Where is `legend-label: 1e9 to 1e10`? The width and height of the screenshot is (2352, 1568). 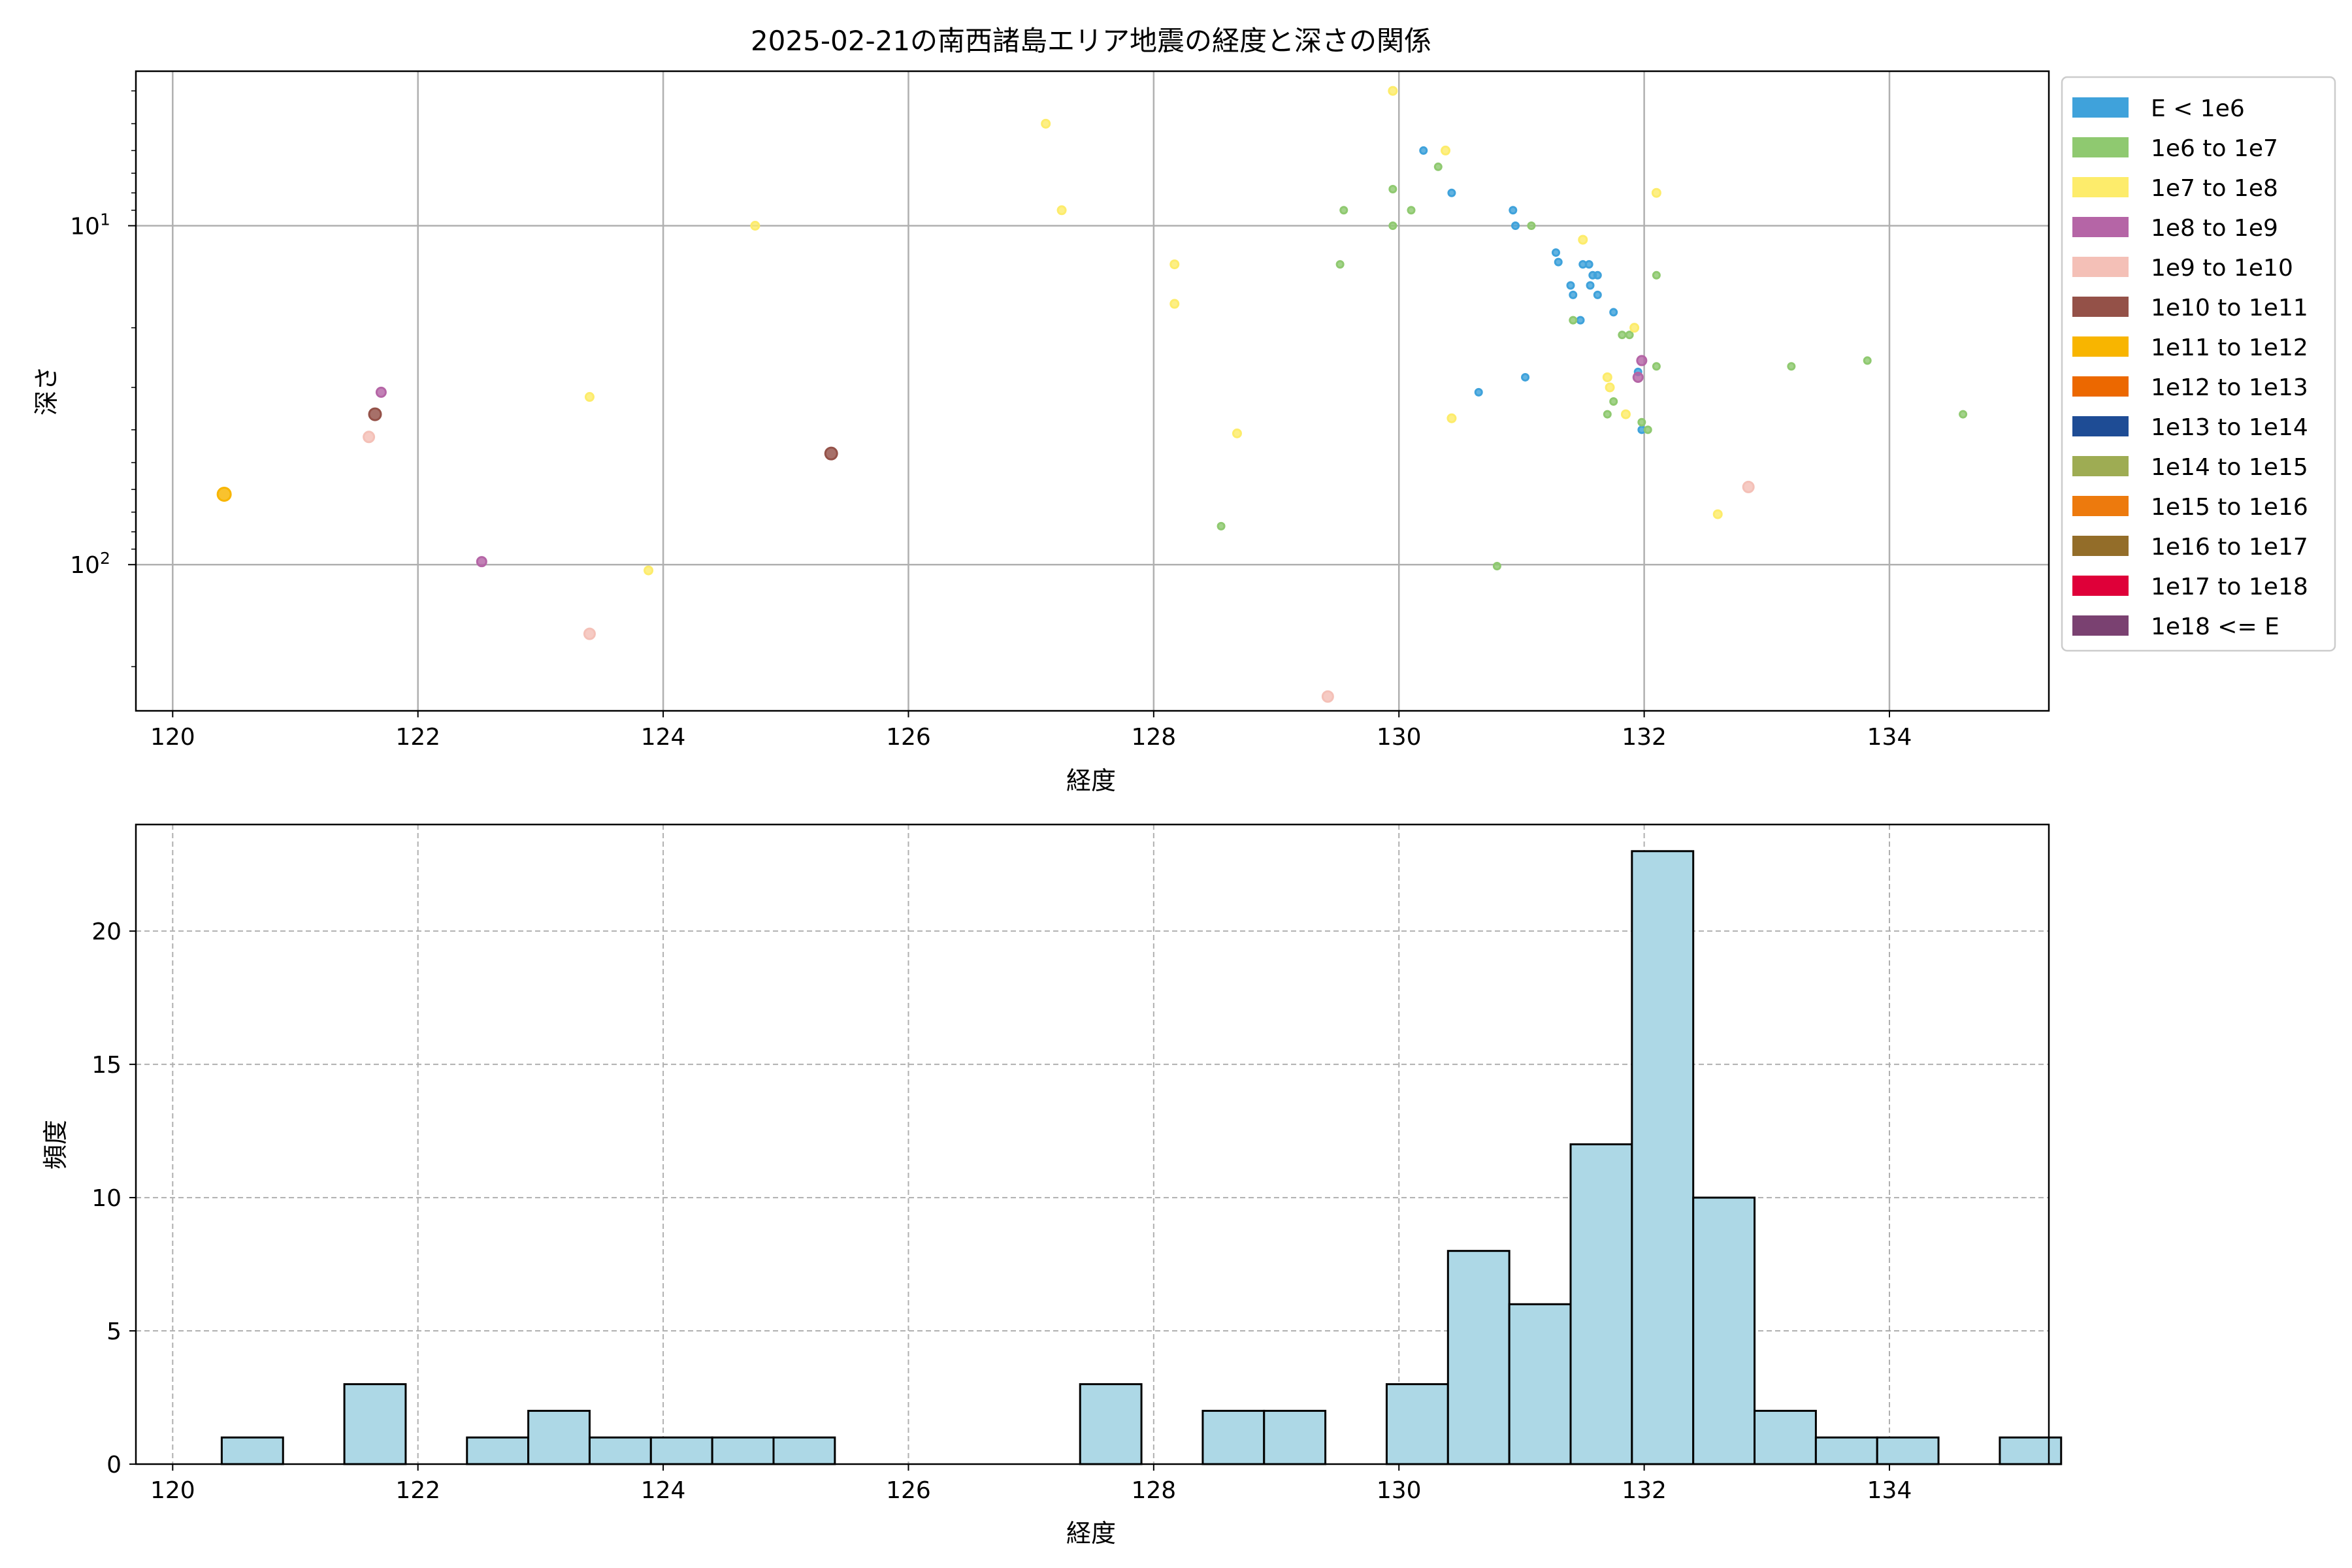
legend-label: 1e9 to 1e10 is located at coordinates (2222, 268).